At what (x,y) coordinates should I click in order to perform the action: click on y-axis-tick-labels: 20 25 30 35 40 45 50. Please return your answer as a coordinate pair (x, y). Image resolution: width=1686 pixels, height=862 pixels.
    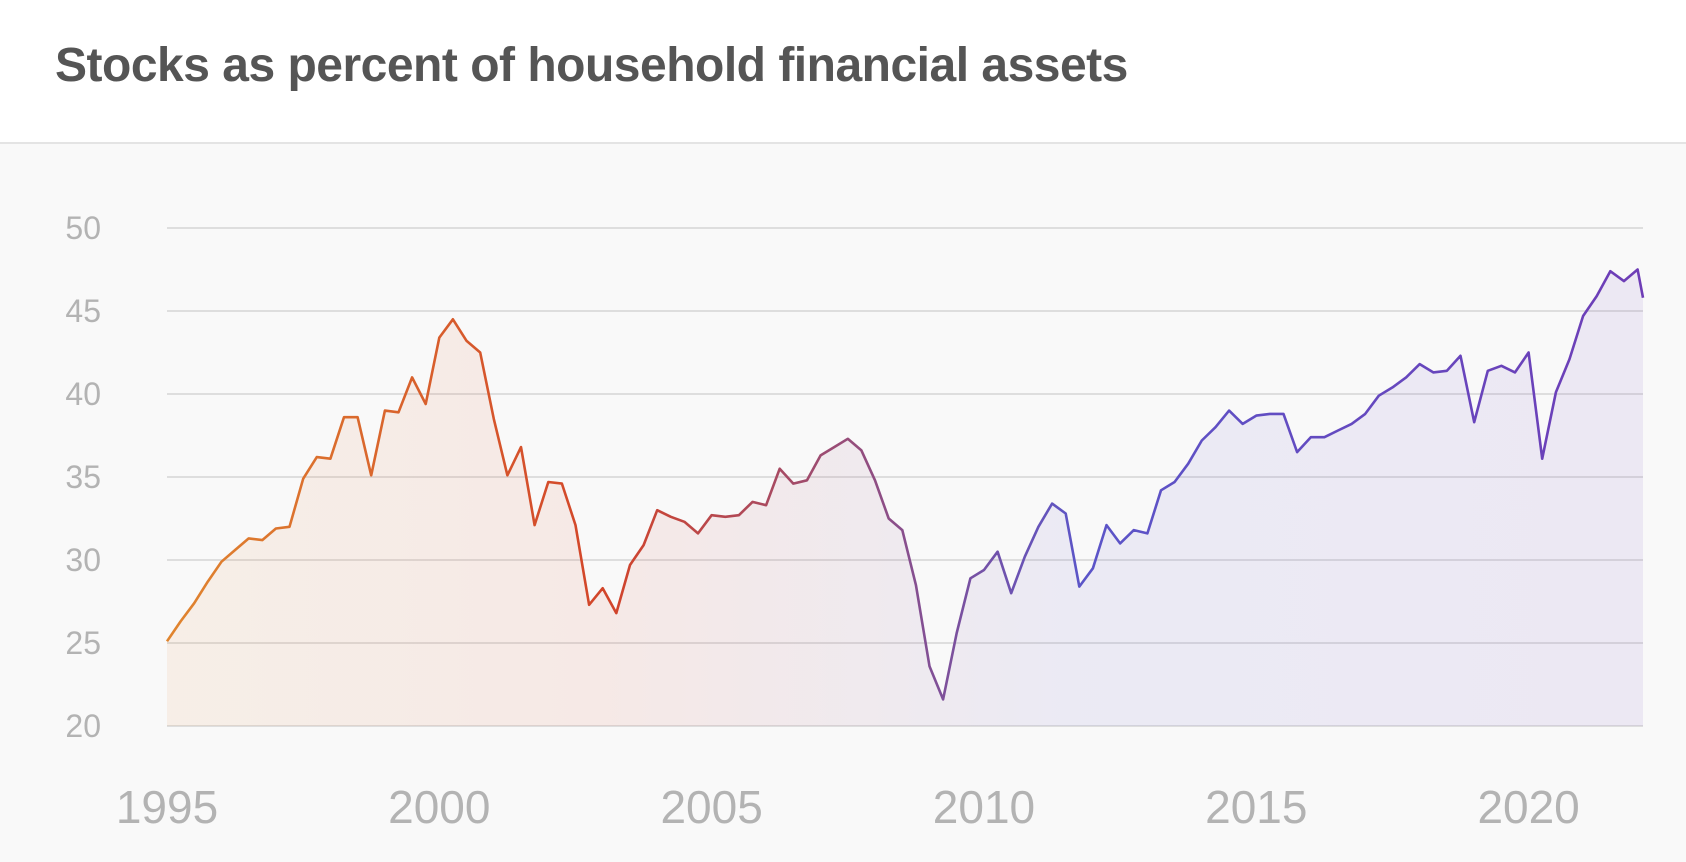
    Looking at the image, I should click on (83, 477).